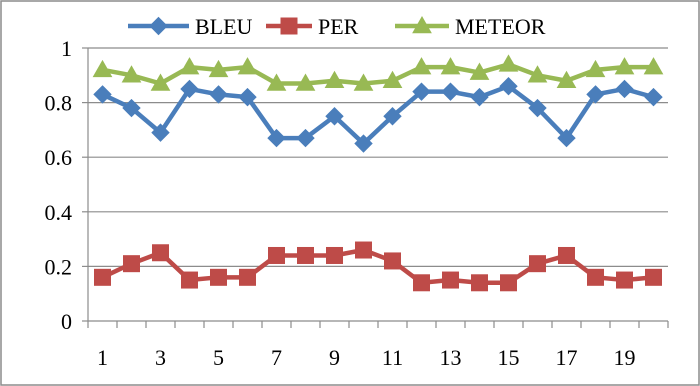 This screenshot has height=386, width=700. What do you see at coordinates (366, 357) in the screenshot?
I see `x-axis-tick-labels: 1 3 5 7 9 11 13 15 17 19` at bounding box center [366, 357].